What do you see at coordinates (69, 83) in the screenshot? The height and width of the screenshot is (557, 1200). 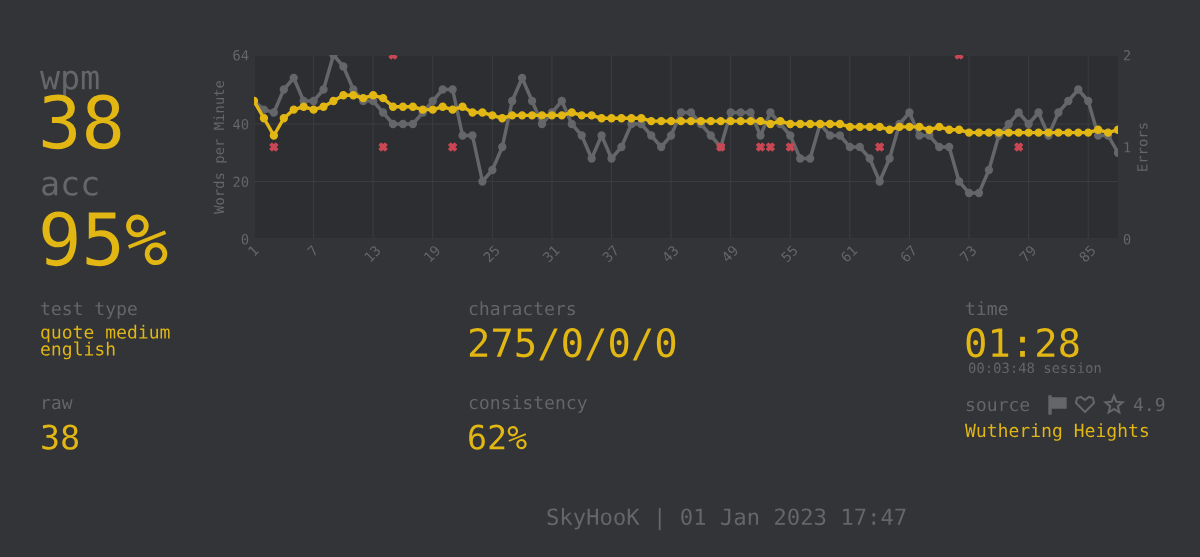 I see `text: wpm` at bounding box center [69, 83].